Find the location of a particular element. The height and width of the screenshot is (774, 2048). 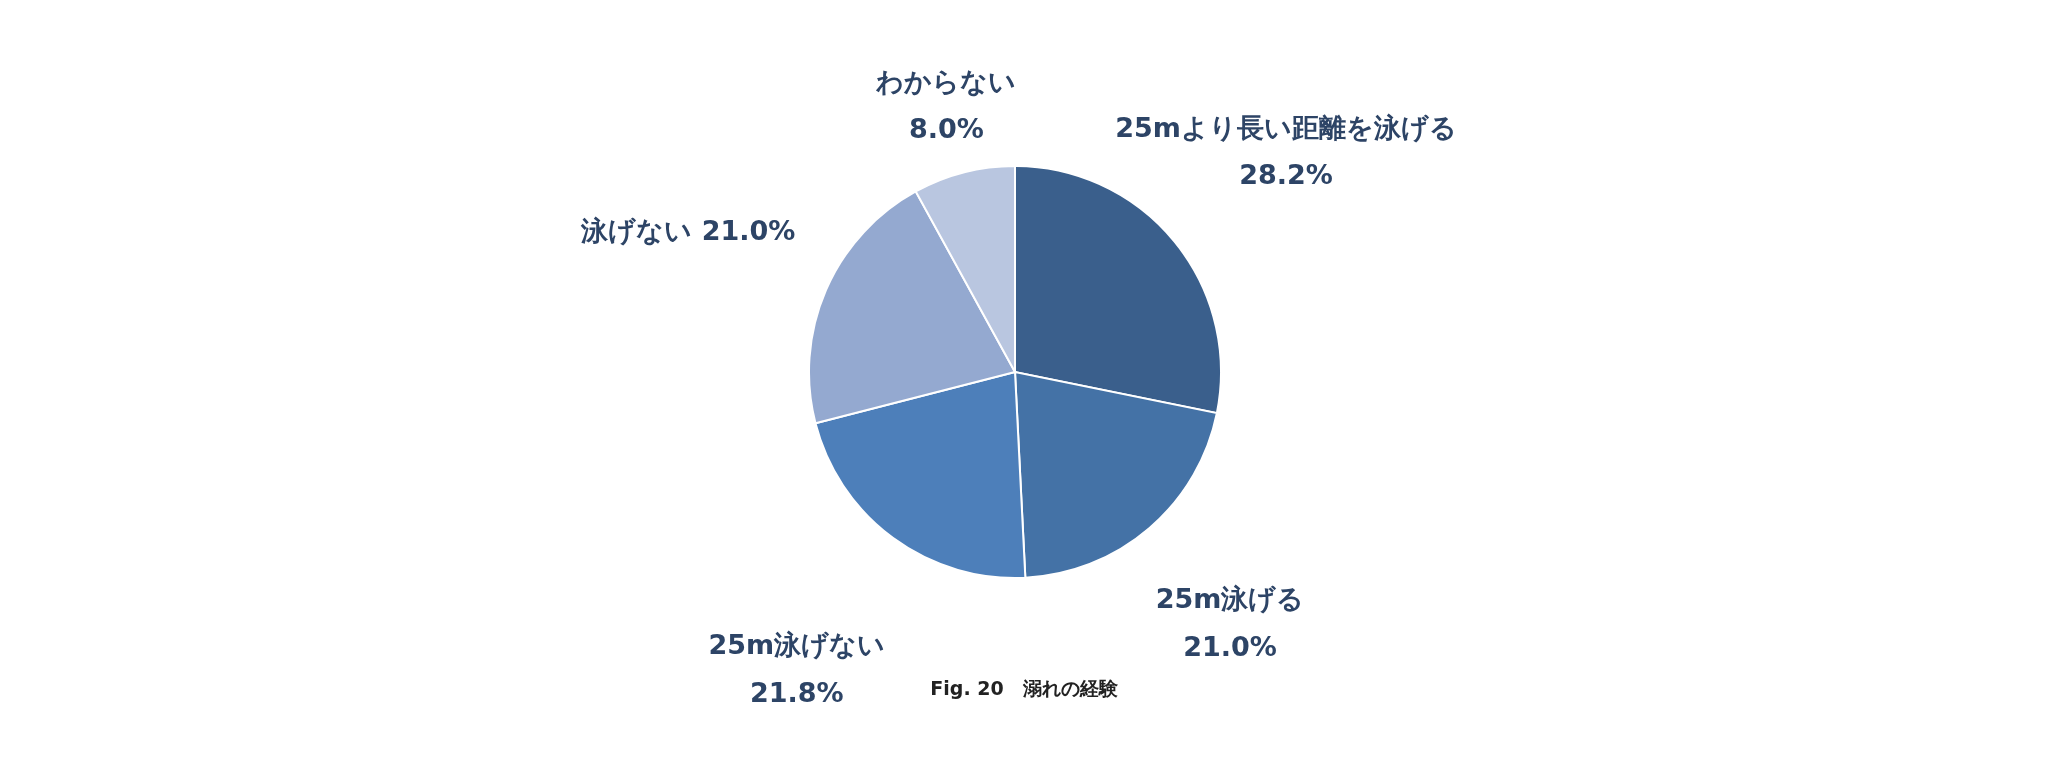

data-label: 21.8% is located at coordinates (796, 692).